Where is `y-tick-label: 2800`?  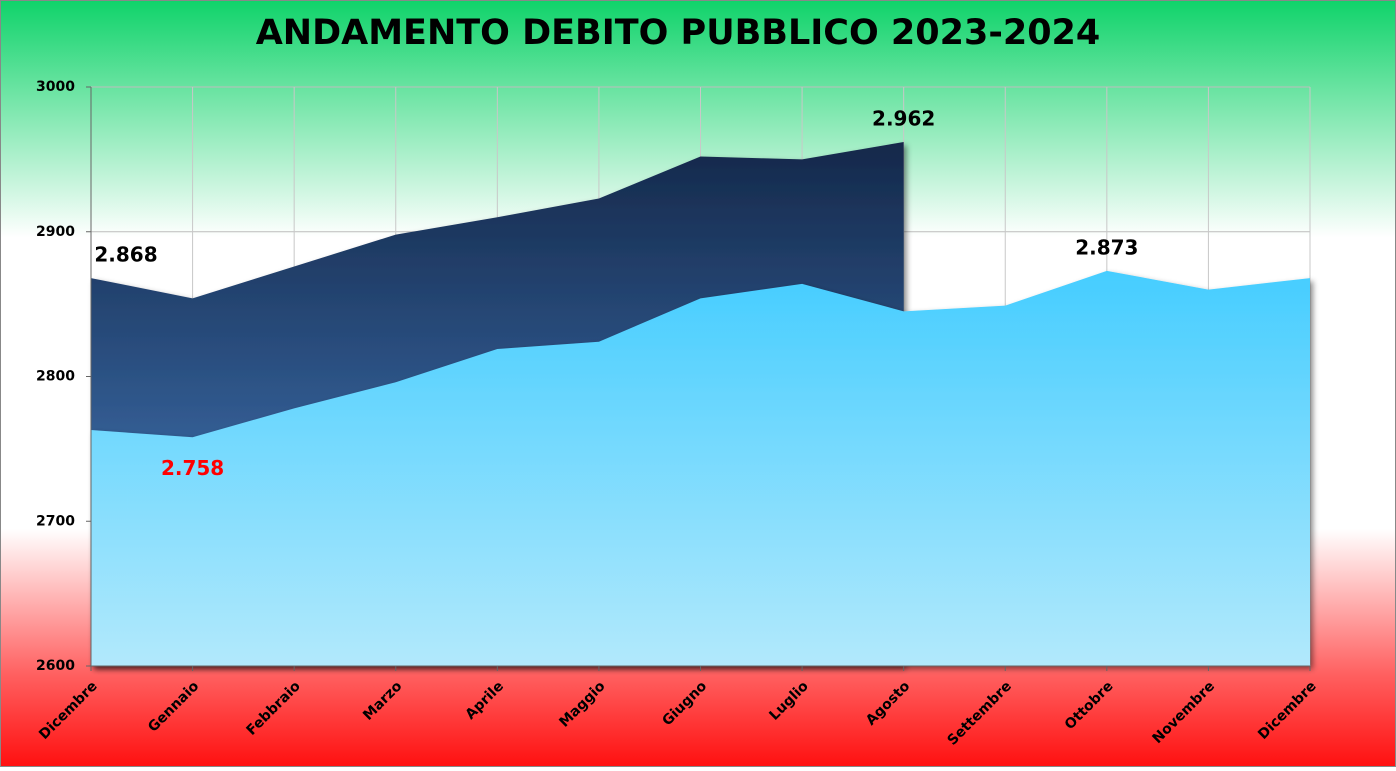 y-tick-label: 2800 is located at coordinates (55, 377).